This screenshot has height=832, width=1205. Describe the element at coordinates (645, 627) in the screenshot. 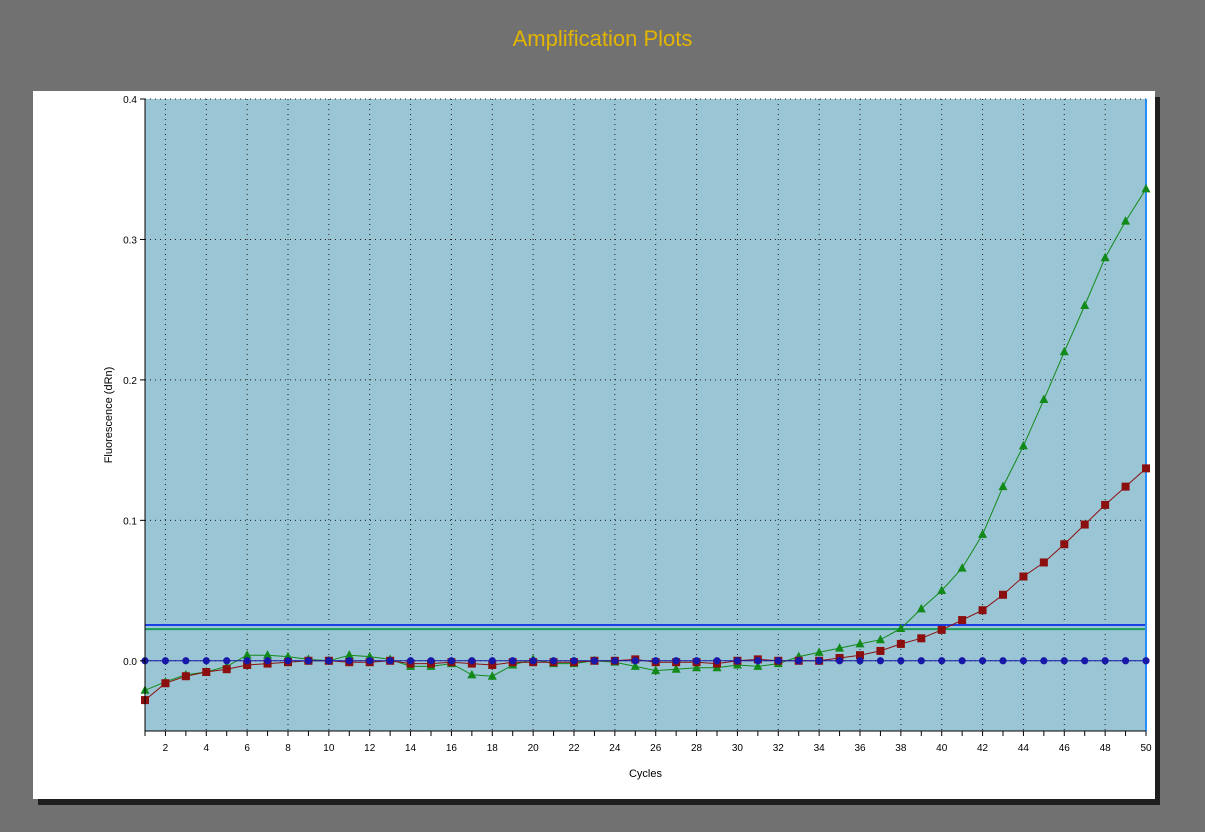

I see `threshold-lines` at that location.